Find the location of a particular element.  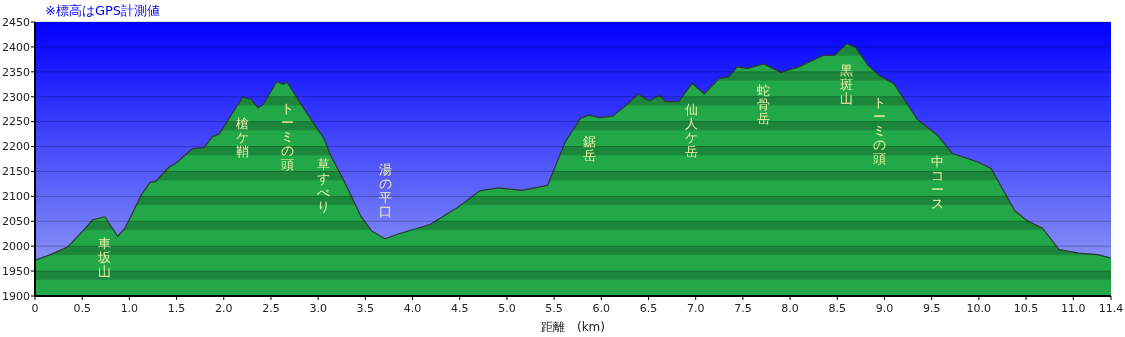

annotation: 蛇骨岳 is located at coordinates (764, 104).